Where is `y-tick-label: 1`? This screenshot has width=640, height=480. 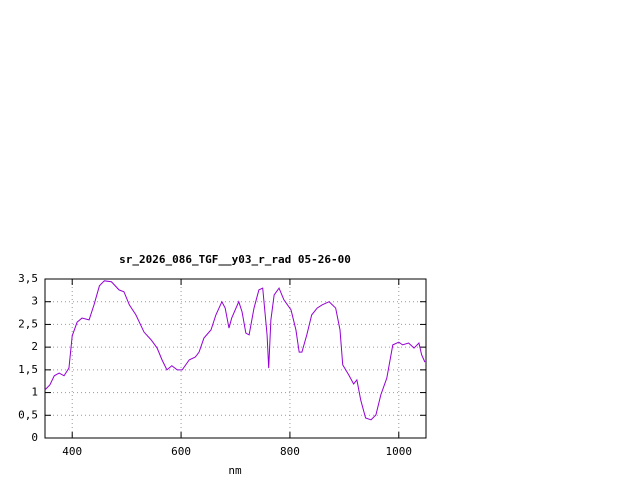 y-tick-label: 1 is located at coordinates (34, 392).